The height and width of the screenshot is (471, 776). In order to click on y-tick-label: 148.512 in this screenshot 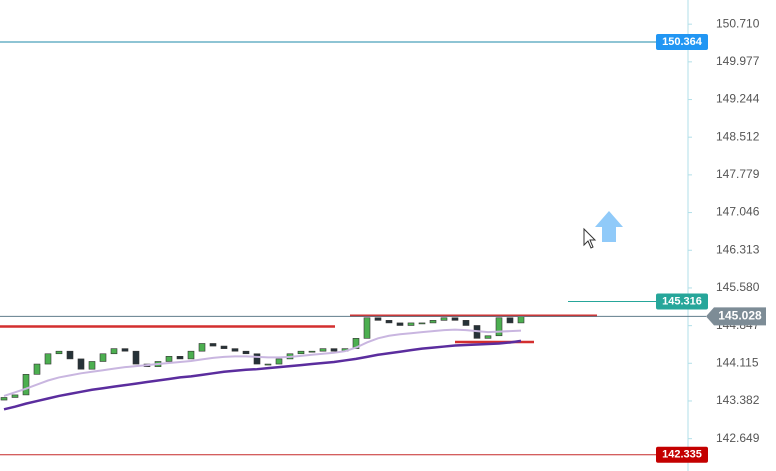, I will do `click(738, 136)`.